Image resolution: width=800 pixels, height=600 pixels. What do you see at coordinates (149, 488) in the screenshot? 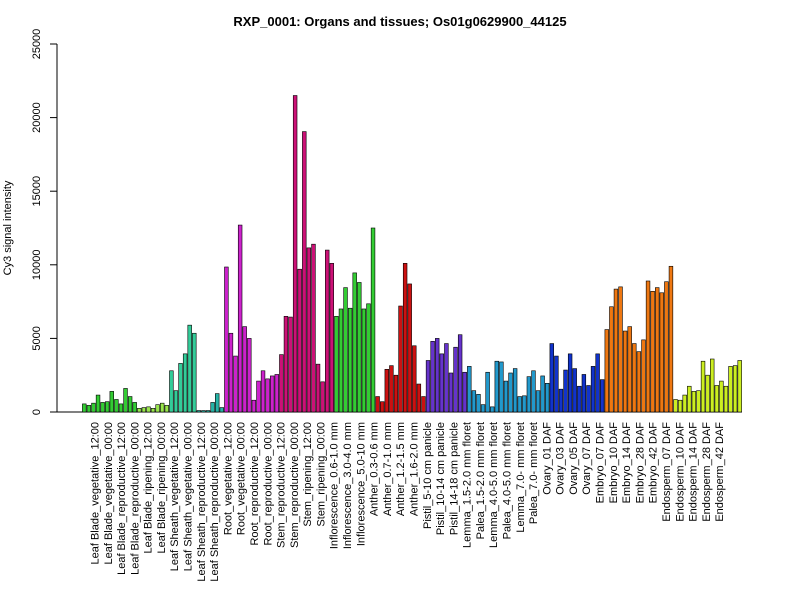
I see `x-tick-label: Leaf Blade_ripening_12:00` at bounding box center [149, 488].